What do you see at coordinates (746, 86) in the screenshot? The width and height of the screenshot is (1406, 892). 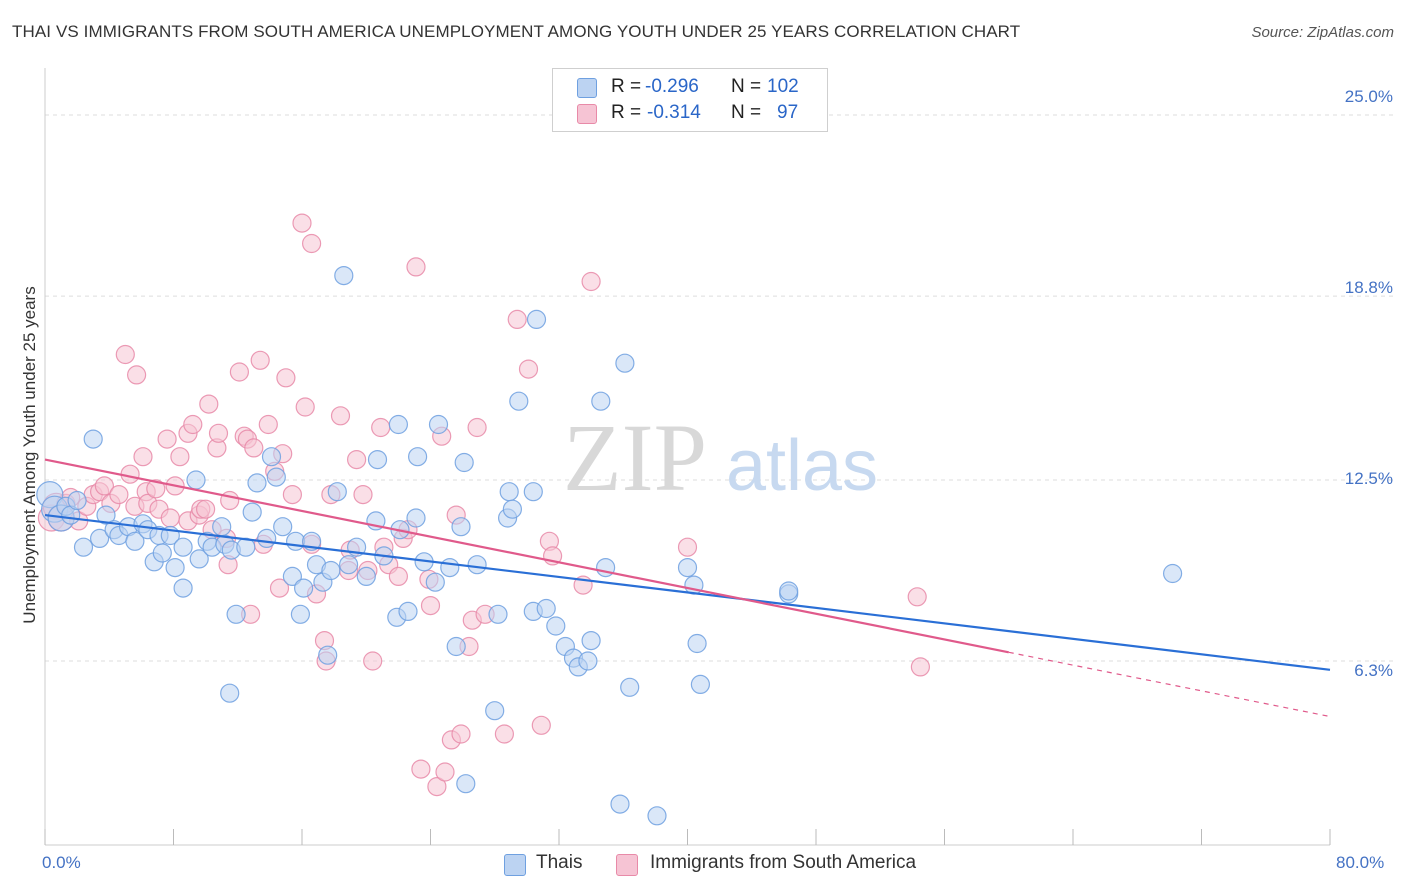 I see `n-label: N =` at bounding box center [746, 86].